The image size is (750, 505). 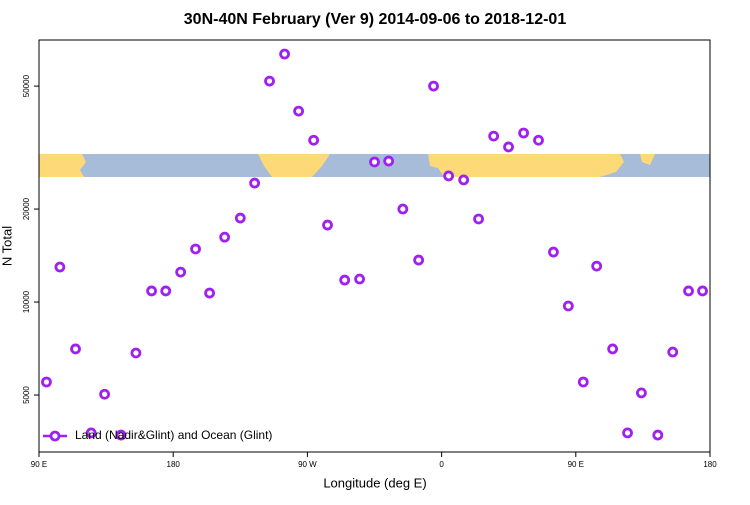 I want to click on y-tick-label: 50000, so click(x=26, y=85).